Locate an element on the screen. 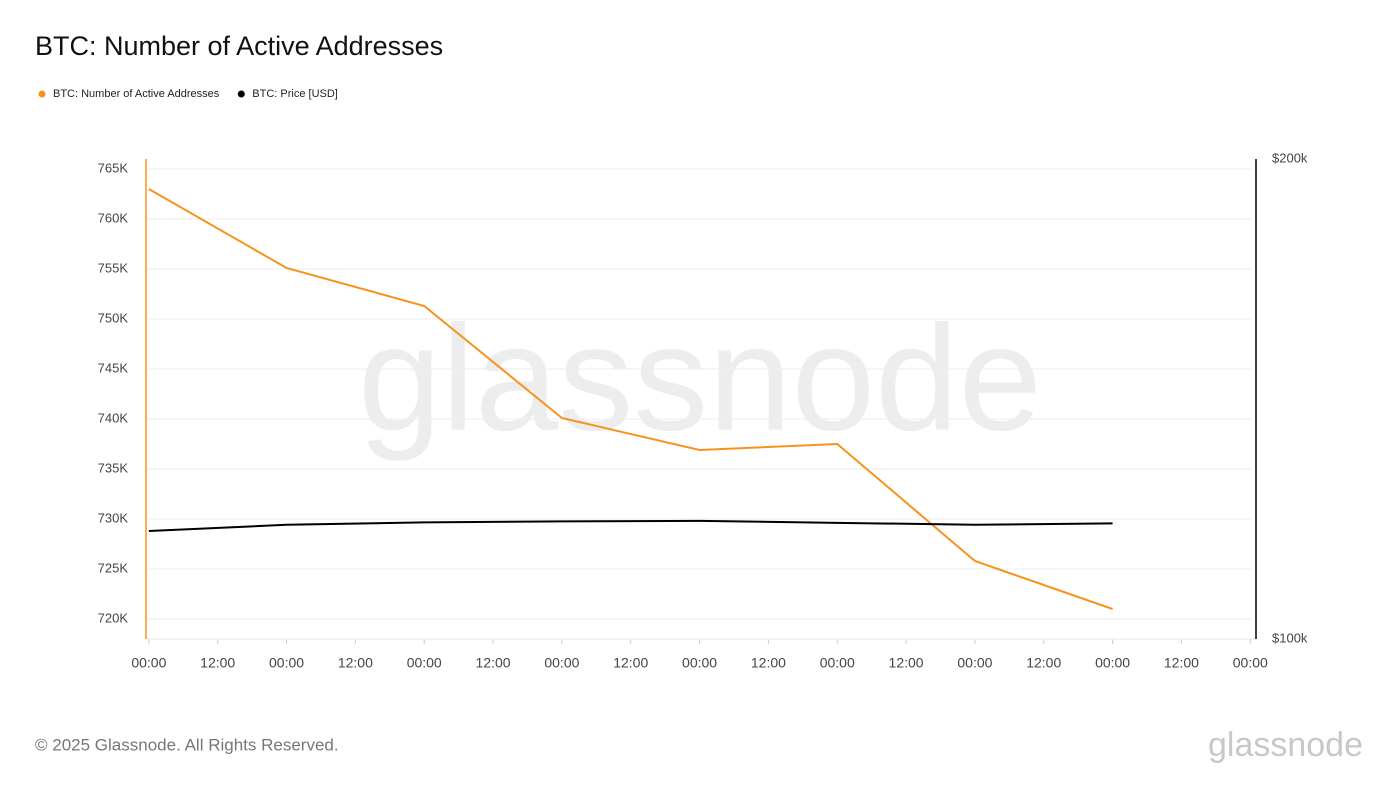 This screenshot has height=787, width=1400. y-tick-label: 745K is located at coordinates (113, 367).